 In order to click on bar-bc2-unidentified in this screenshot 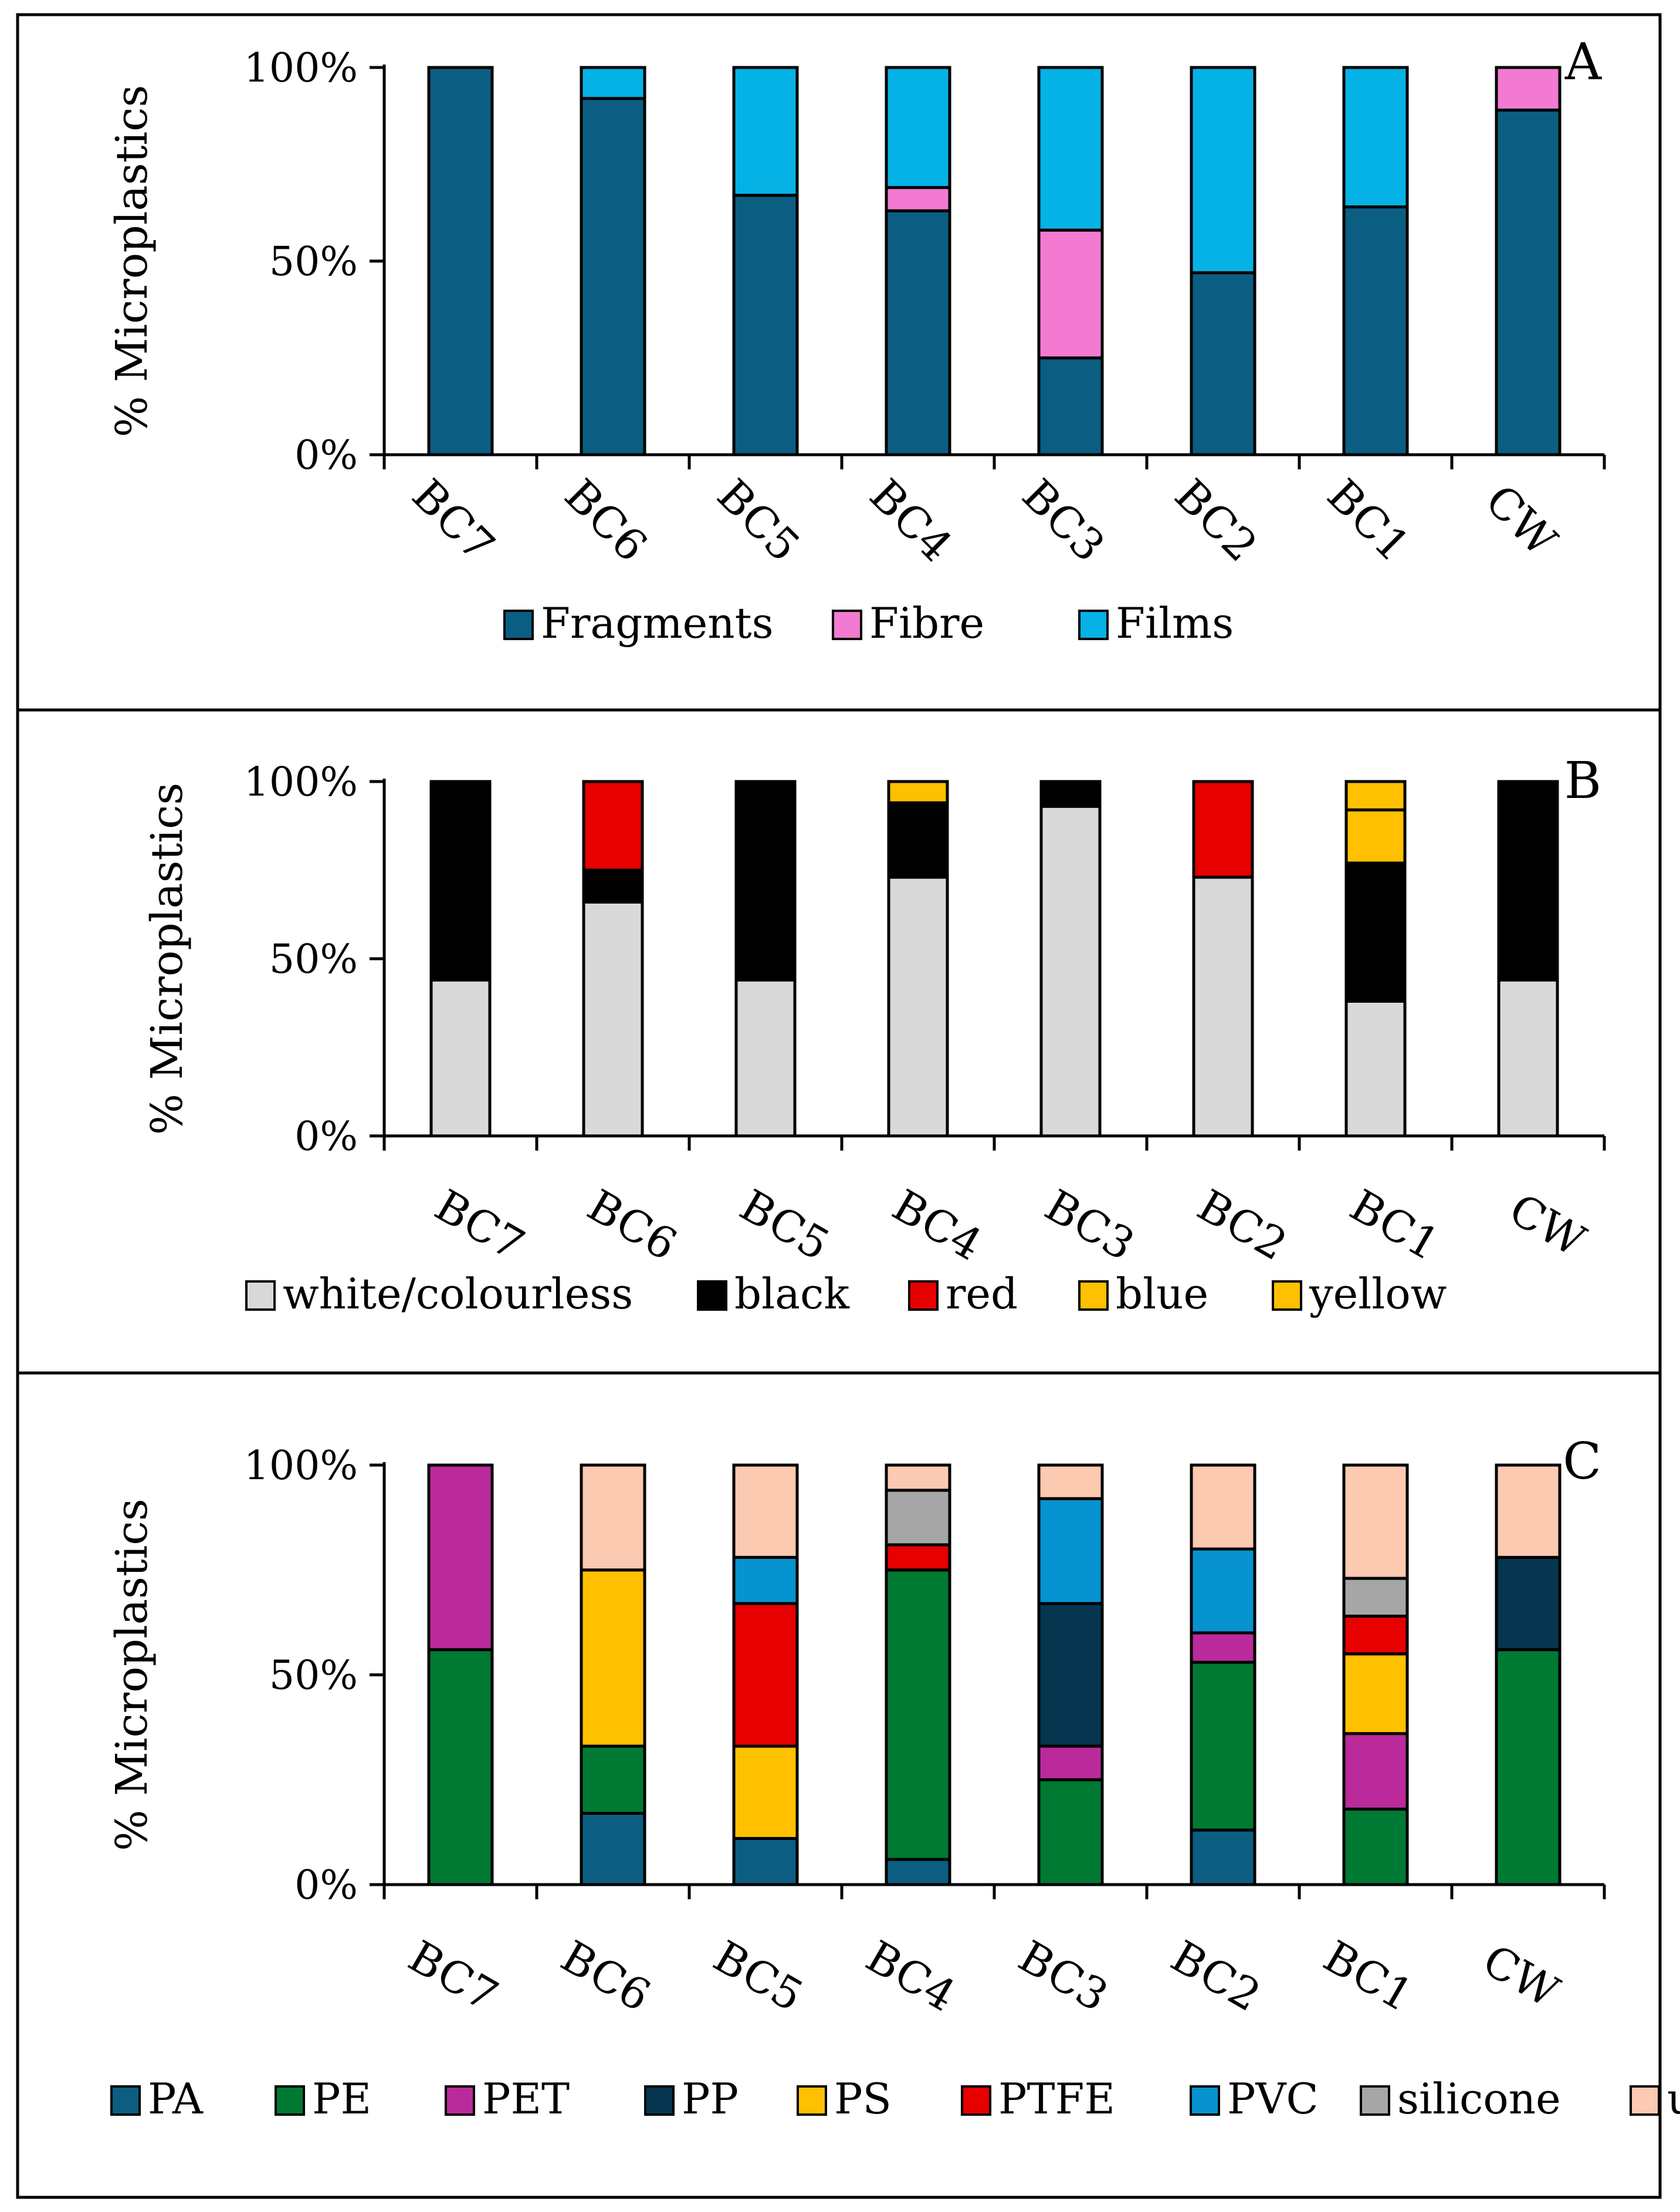, I will do `click(1223, 1507)`.